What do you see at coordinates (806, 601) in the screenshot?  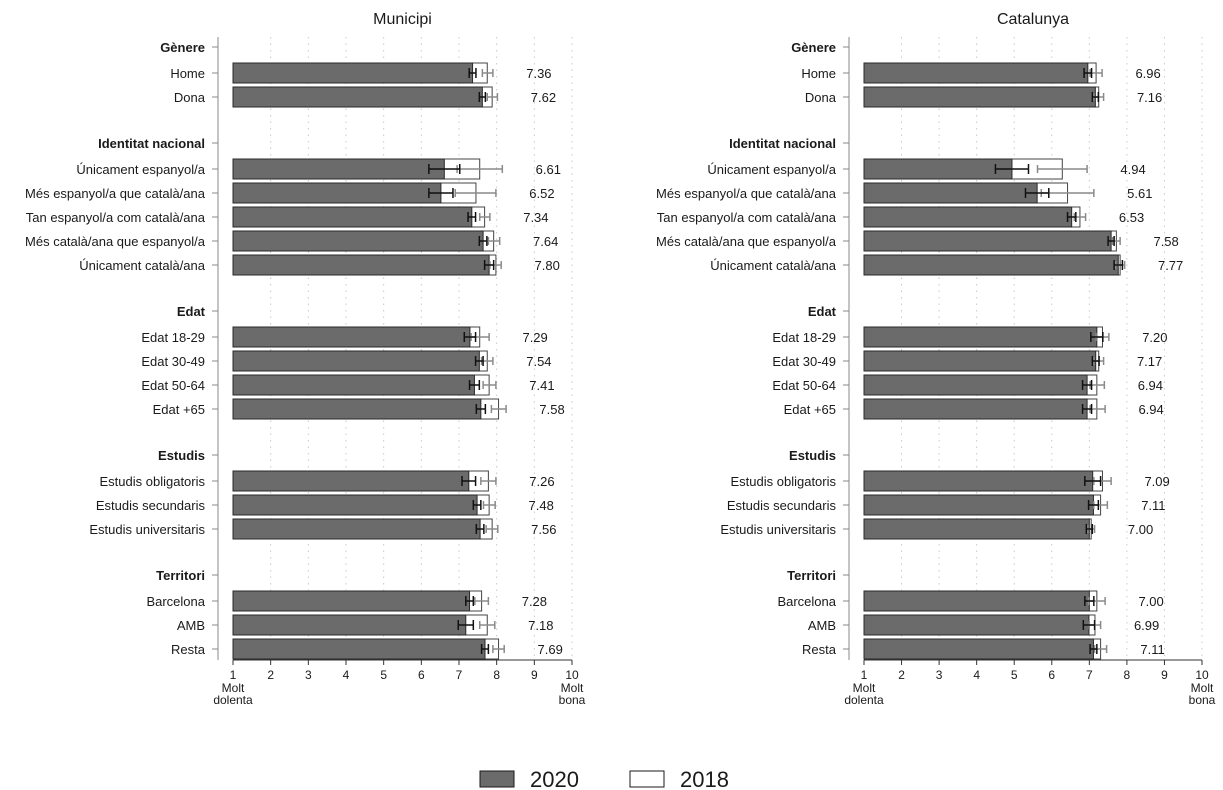 I see `category-label: Barcelona` at bounding box center [806, 601].